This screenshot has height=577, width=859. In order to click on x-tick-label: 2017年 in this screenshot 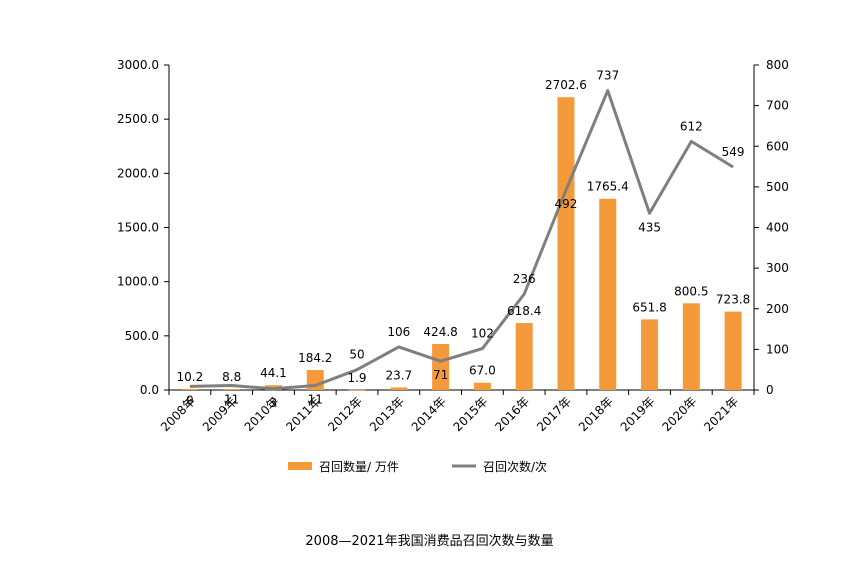, I will do `click(554, 414)`.